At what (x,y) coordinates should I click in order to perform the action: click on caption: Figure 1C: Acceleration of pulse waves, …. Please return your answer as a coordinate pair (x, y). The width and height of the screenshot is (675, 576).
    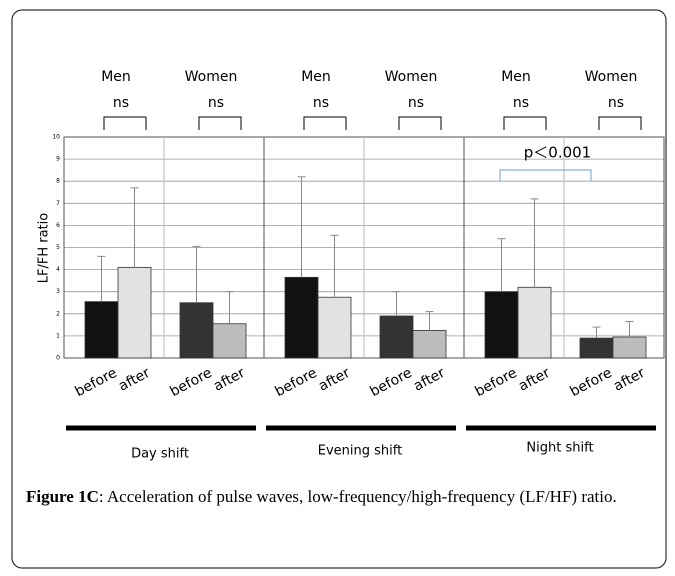
    Looking at the image, I should click on (338, 497).